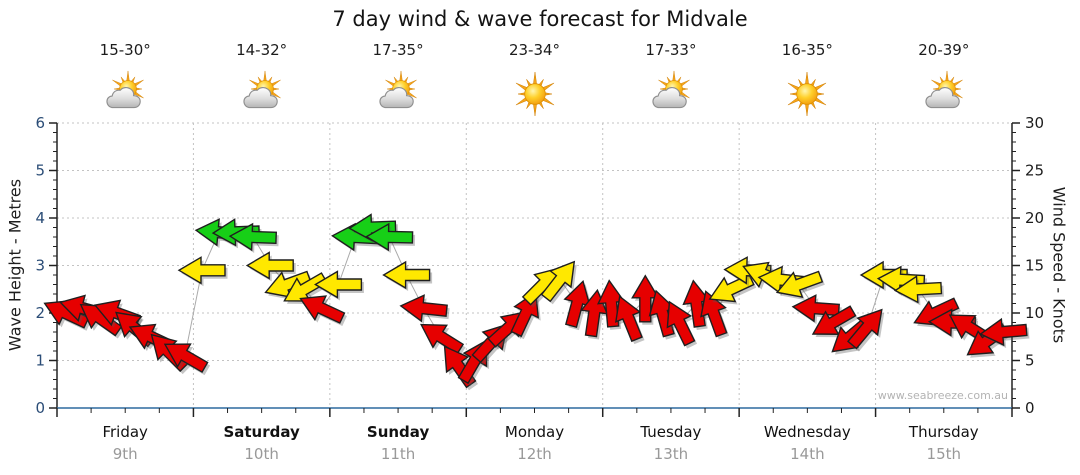 This screenshot has width=1080, height=475. Describe the element at coordinates (1034, 313) in the screenshot. I see `y-right-tick-label: 10` at that location.